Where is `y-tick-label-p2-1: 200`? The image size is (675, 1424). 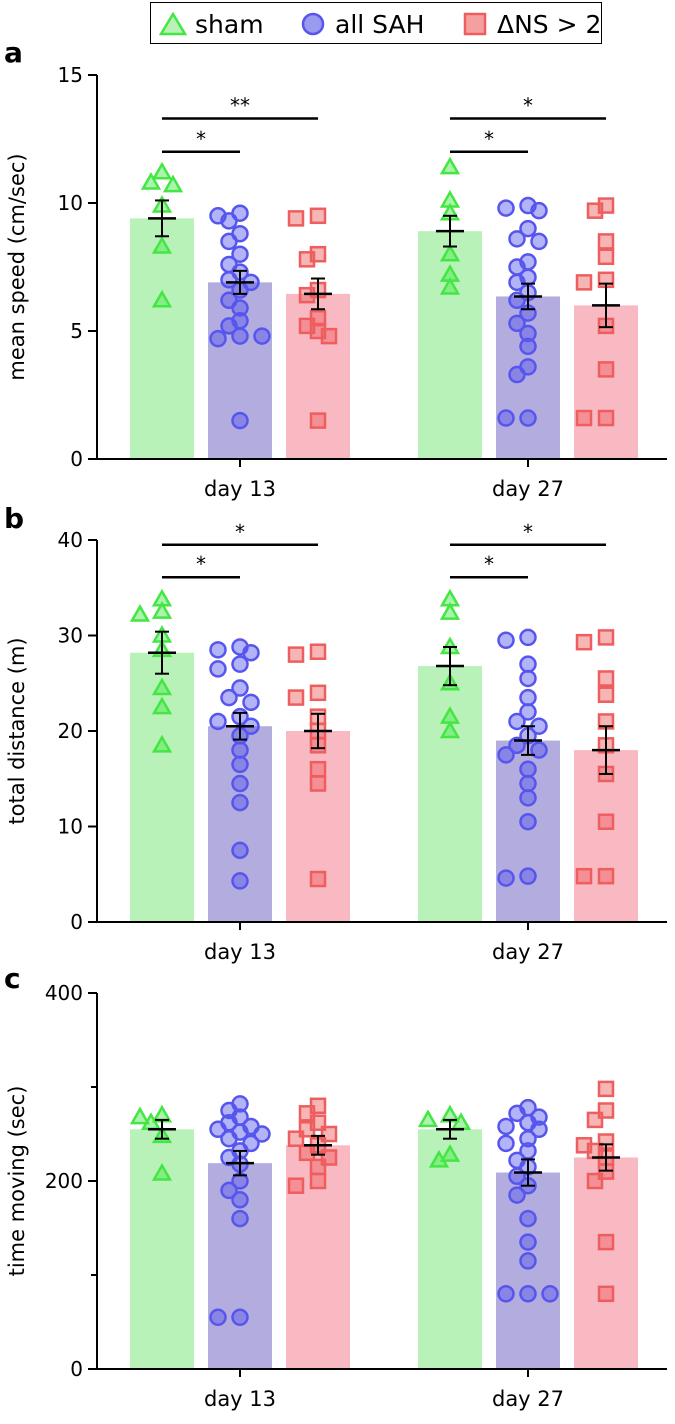 y-tick-label-p2-1: 200 is located at coordinates (64, 1181).